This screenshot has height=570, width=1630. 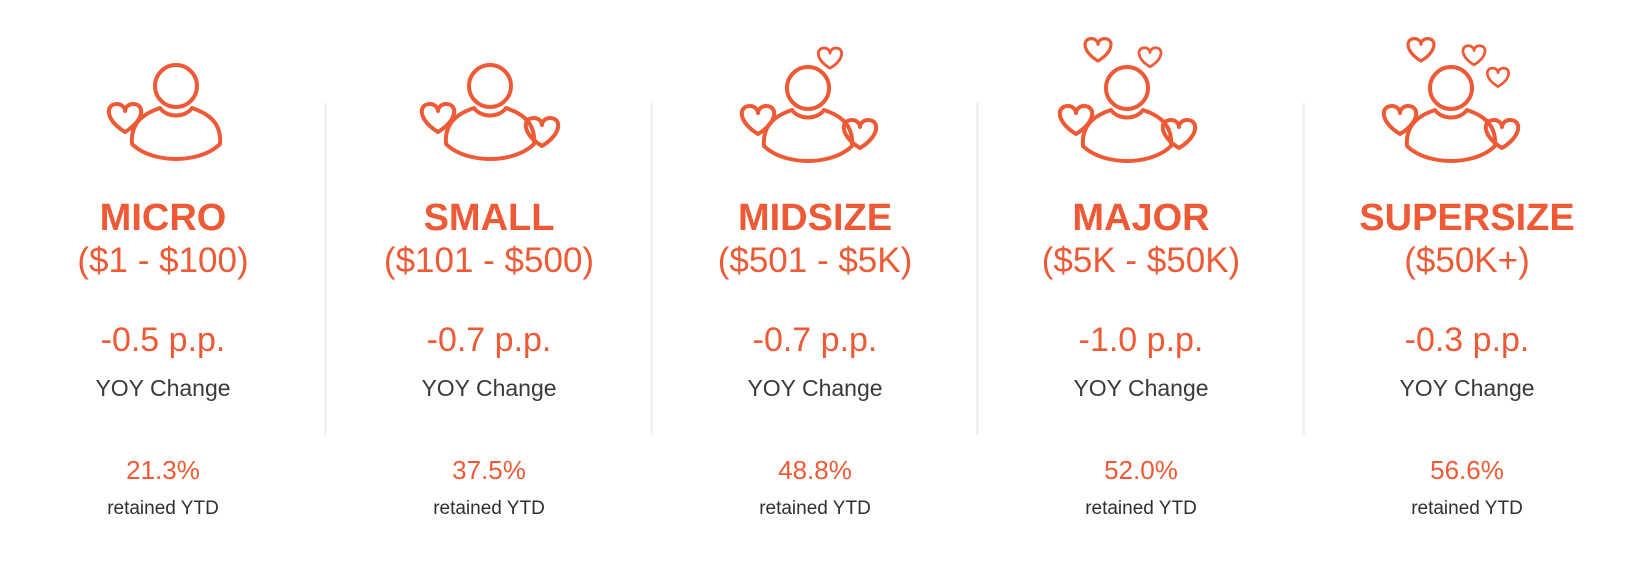 What do you see at coordinates (1141, 100) in the screenshot?
I see `donor-four-hearts-icon` at bounding box center [1141, 100].